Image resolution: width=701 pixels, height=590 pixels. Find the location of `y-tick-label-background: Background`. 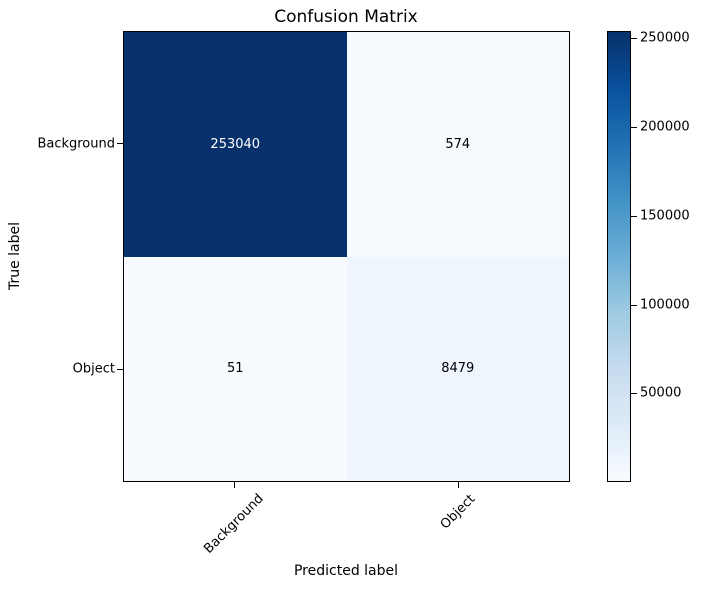

y-tick-label-background: Background is located at coordinates (76, 144).